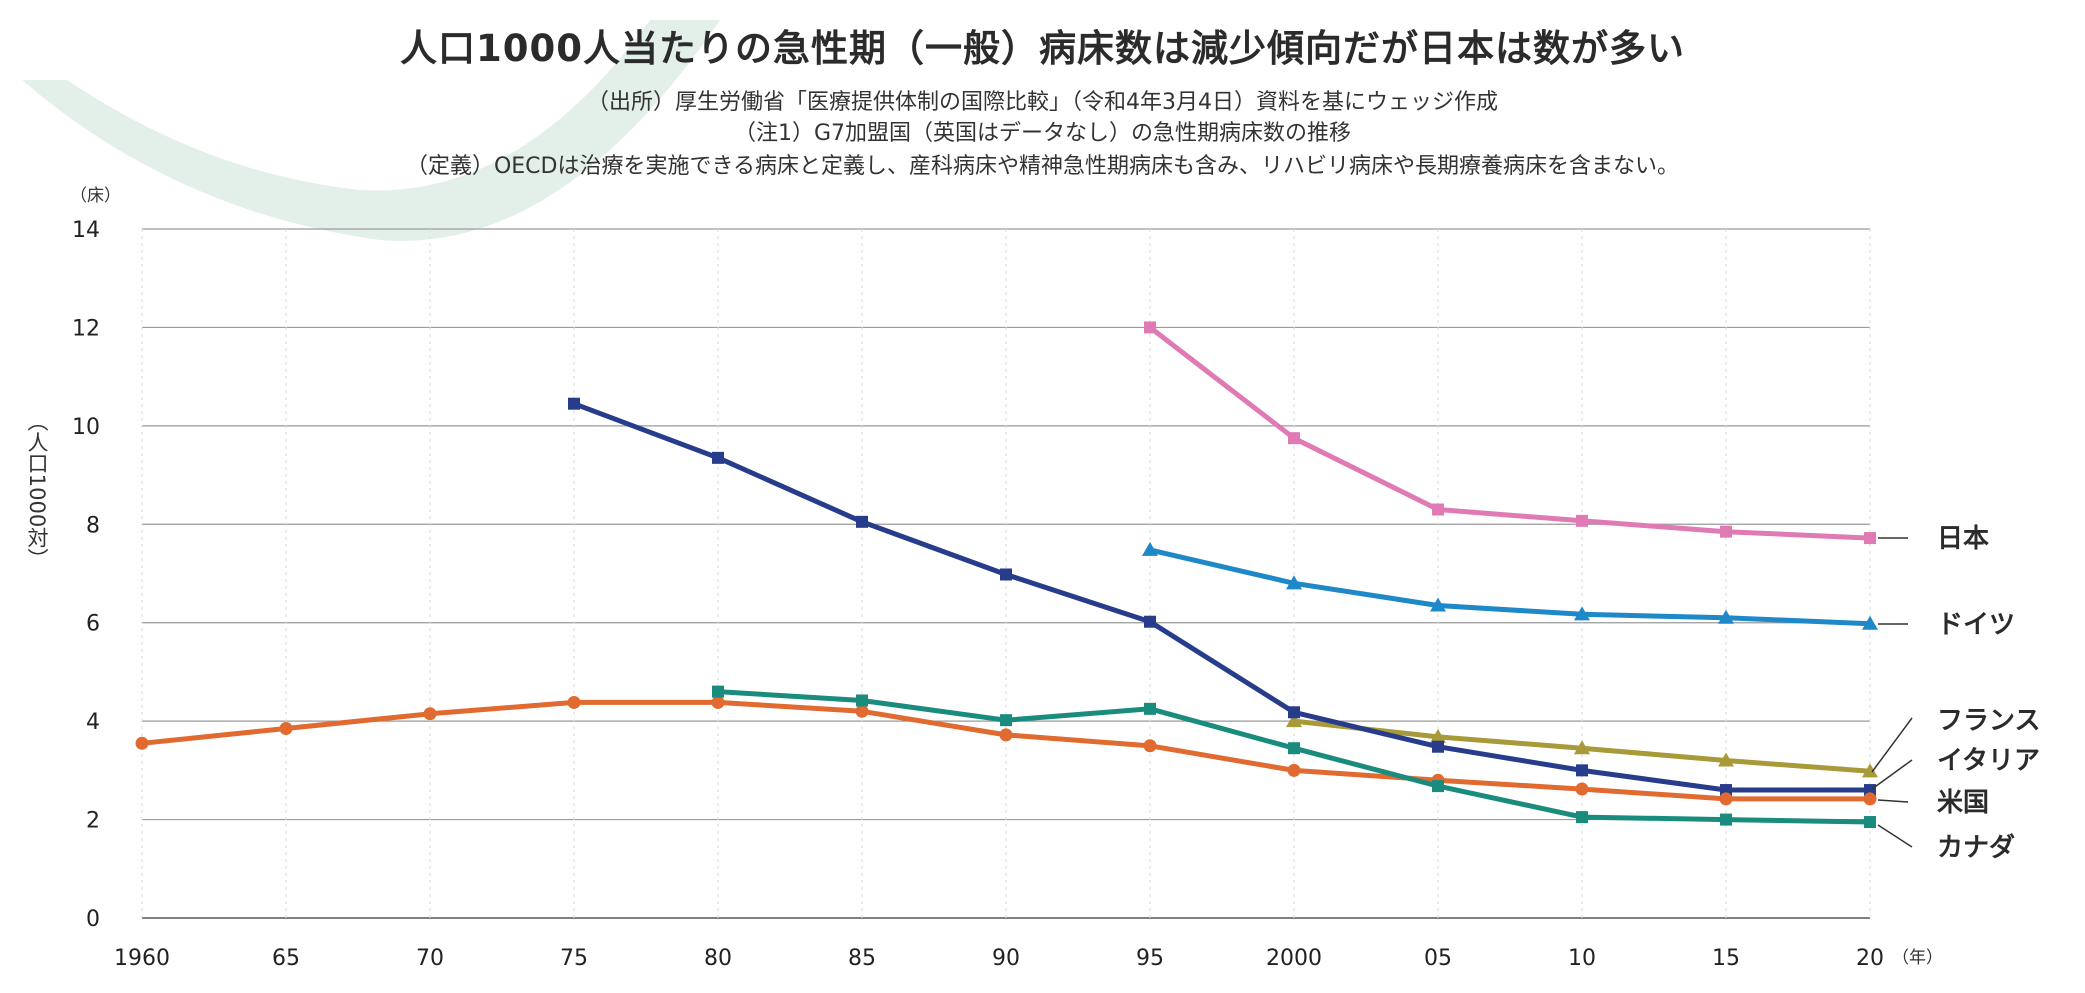 The width and height of the screenshot is (2085, 993). Describe the element at coordinates (37, 490) in the screenshot. I see `y-axis-title: （人口1000対）` at that location.